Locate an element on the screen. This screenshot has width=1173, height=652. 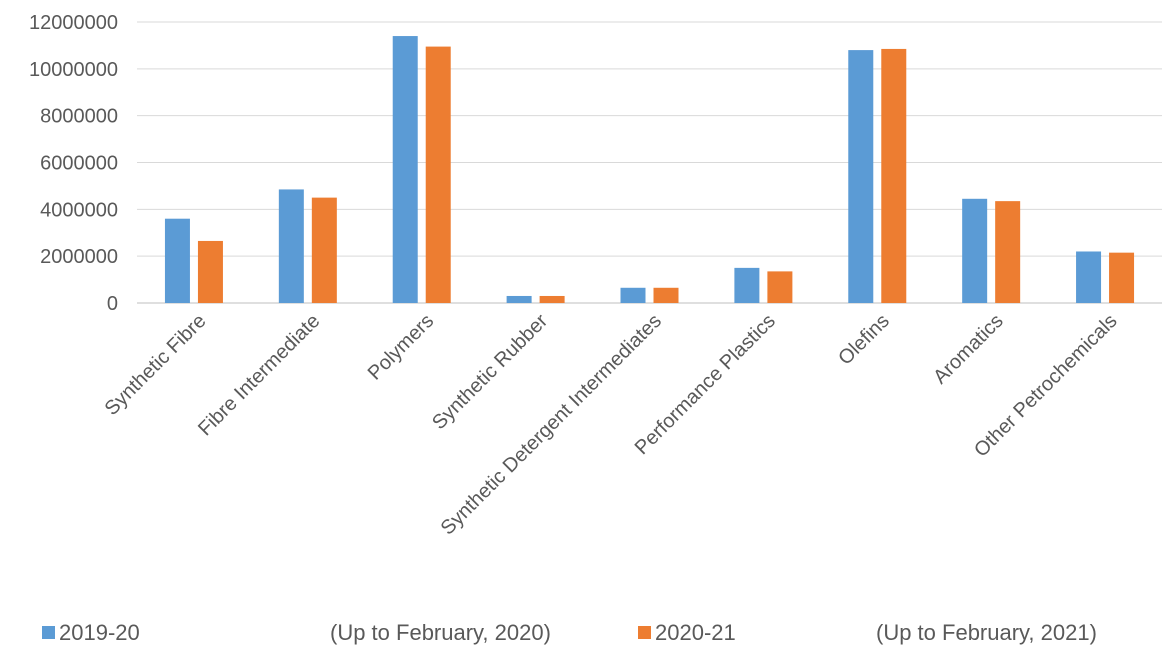
x-category-label: Synthetic Rubber is located at coordinates (490, 372).